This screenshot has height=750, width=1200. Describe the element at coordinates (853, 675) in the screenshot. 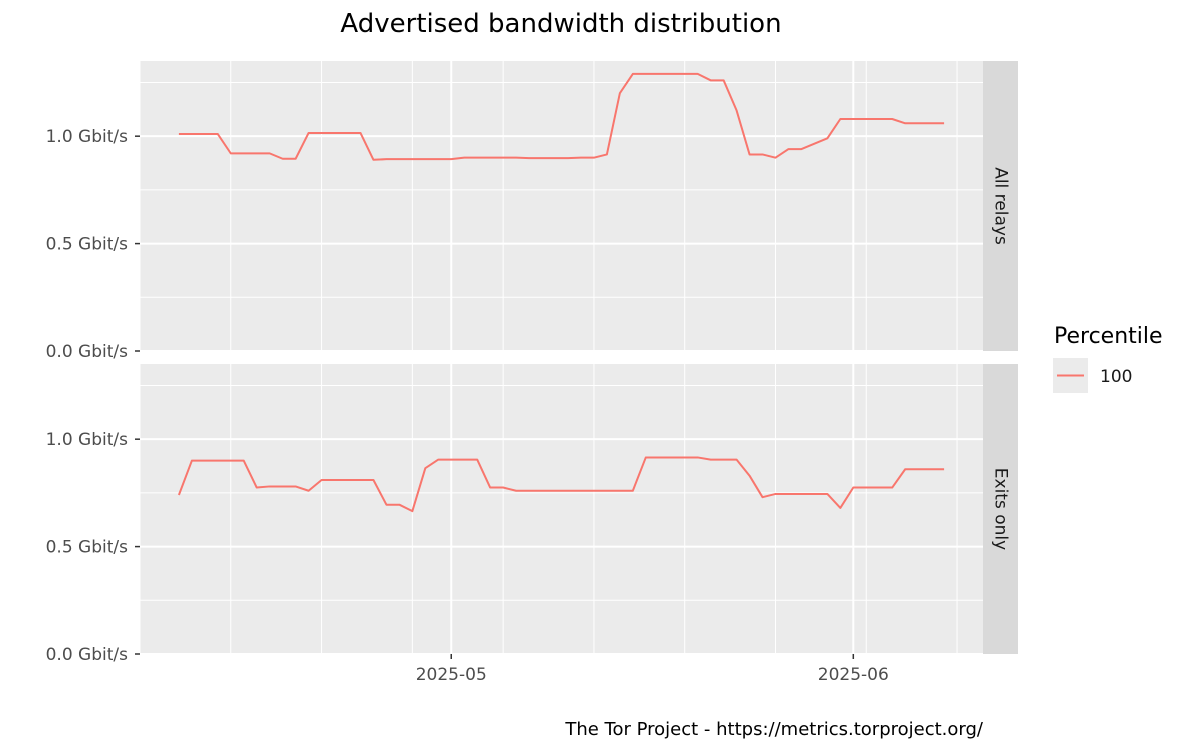

I see `x-tick-label: 2025-06` at that location.